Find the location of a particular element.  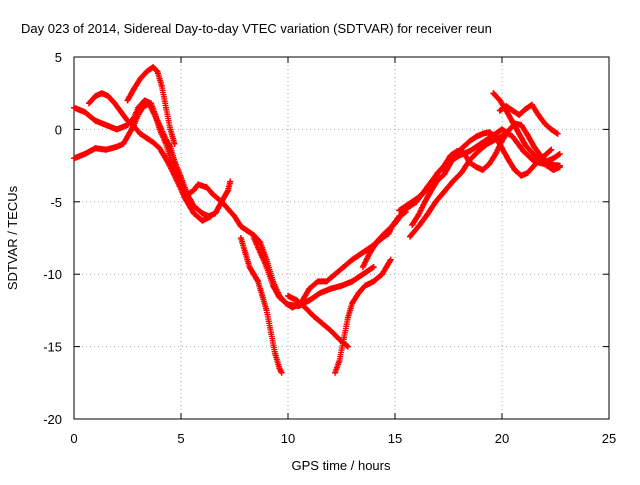

y-tick-label-4: 0 is located at coordinates (58, 129).